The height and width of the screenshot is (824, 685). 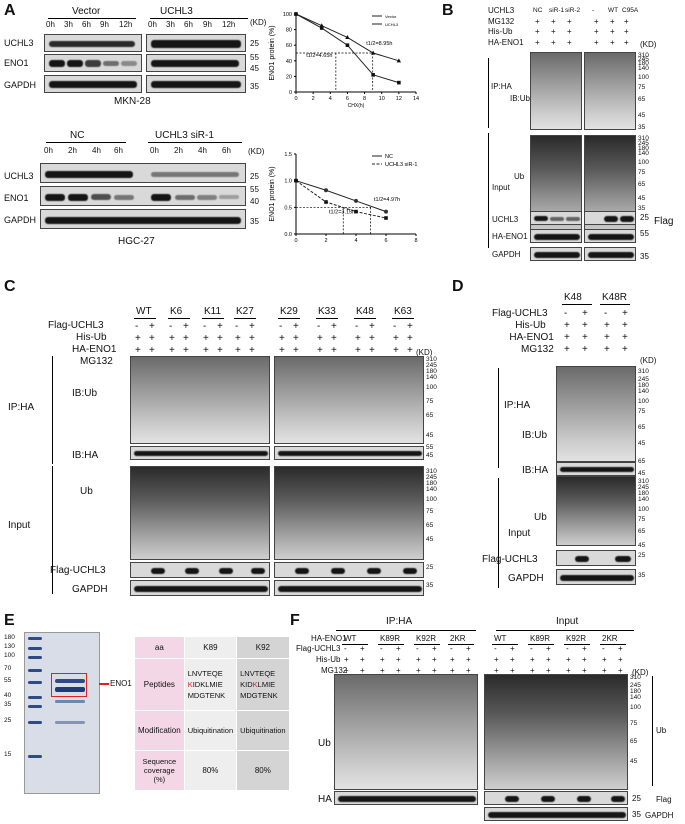 What do you see at coordinates (526, 578) in the screenshot?
I see `d-gapdh: GAPDH` at bounding box center [526, 578].